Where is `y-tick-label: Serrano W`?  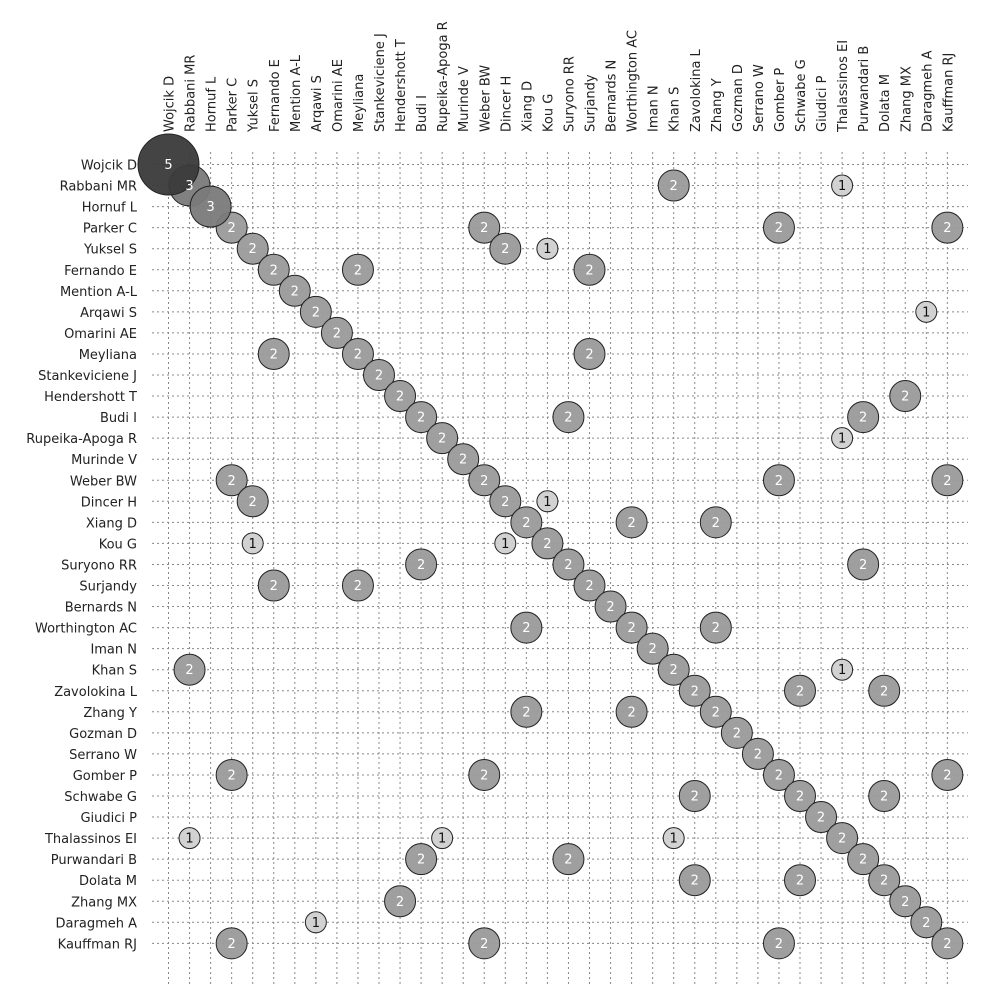
y-tick-label: Serrano W is located at coordinates (103, 755).